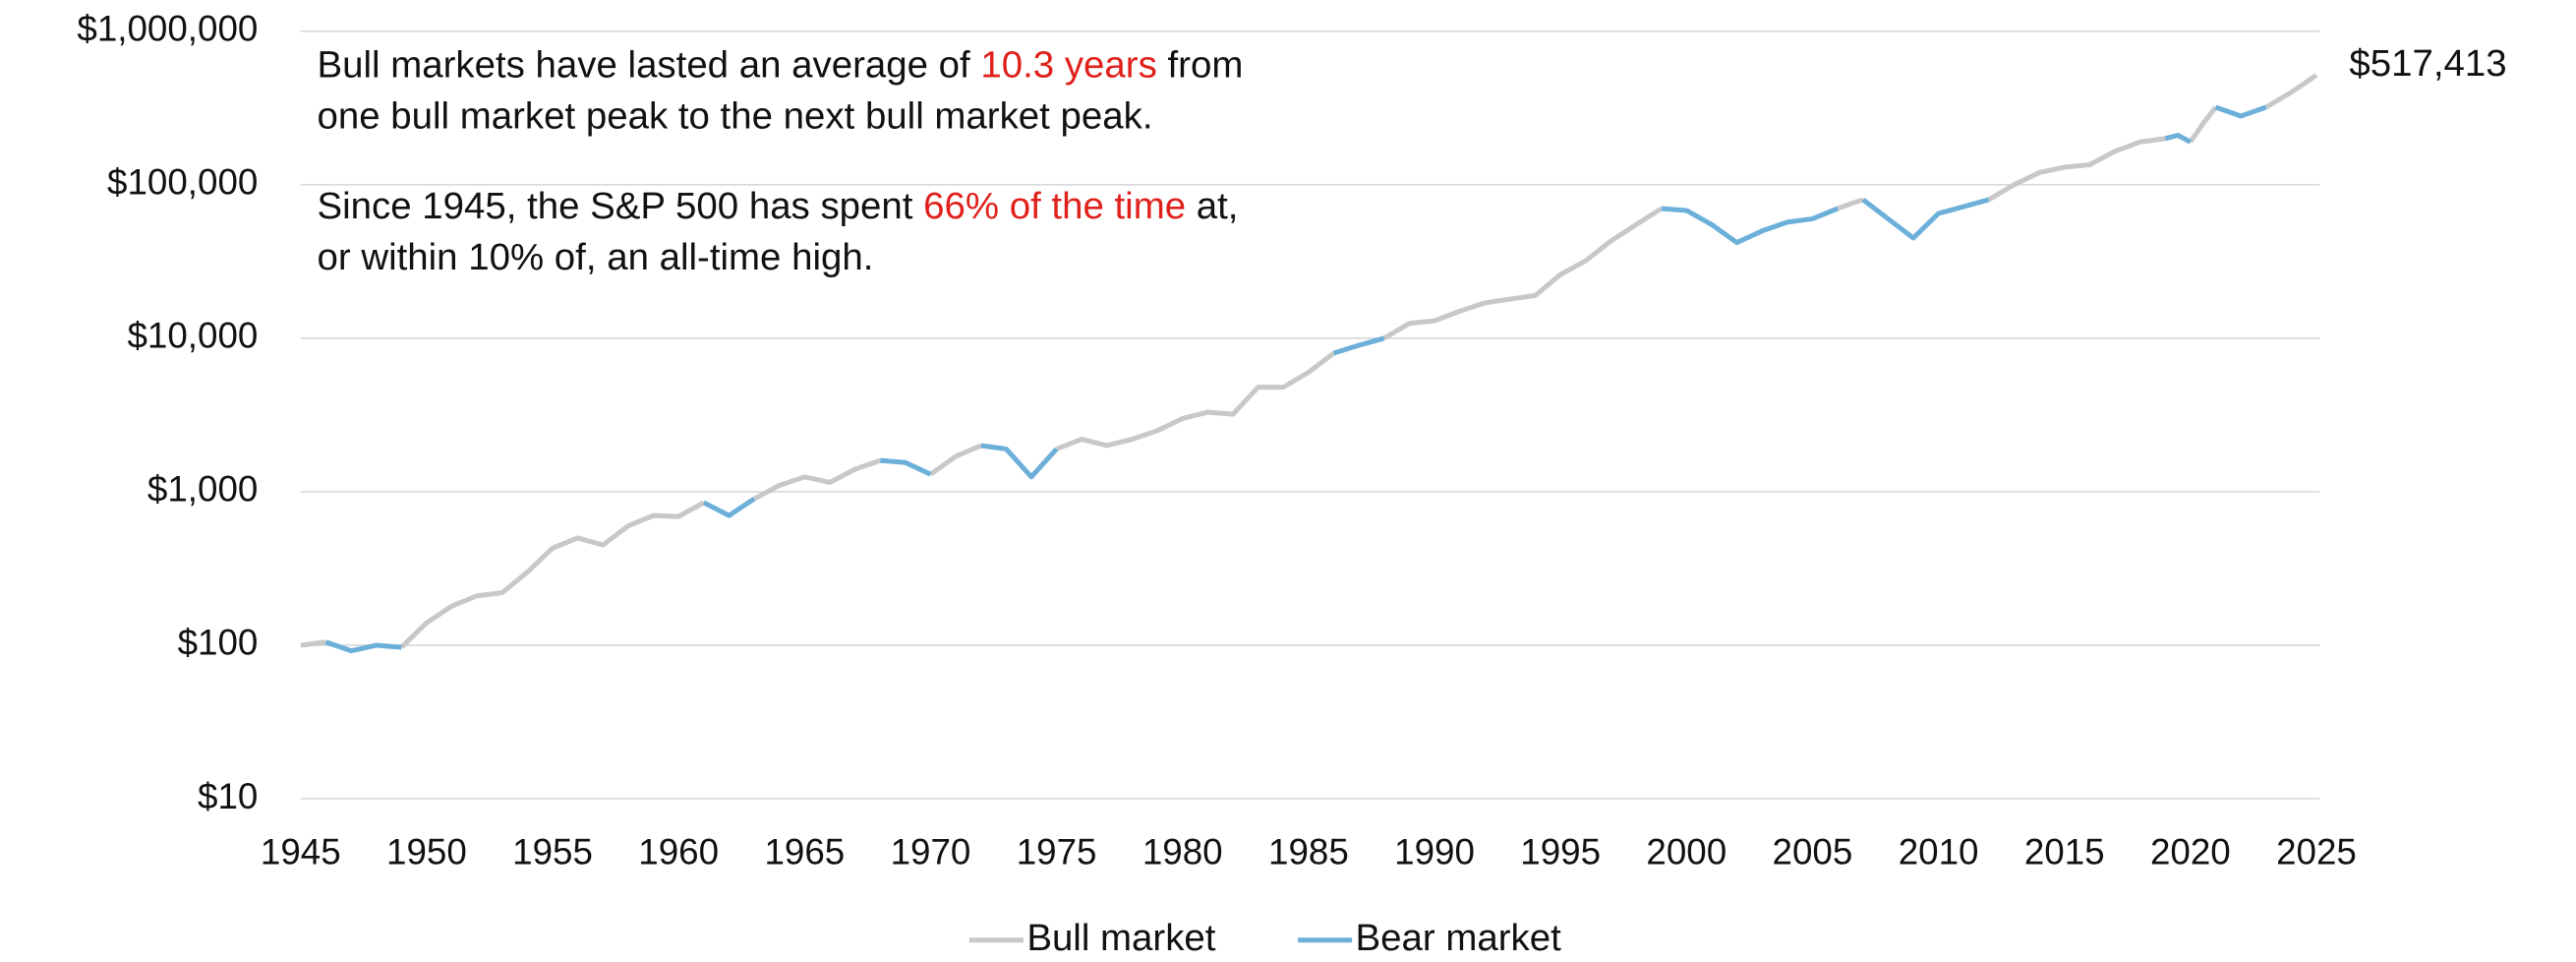 The height and width of the screenshot is (962, 2576). I want to click on x-tick-label: 1980, so click(1182, 852).